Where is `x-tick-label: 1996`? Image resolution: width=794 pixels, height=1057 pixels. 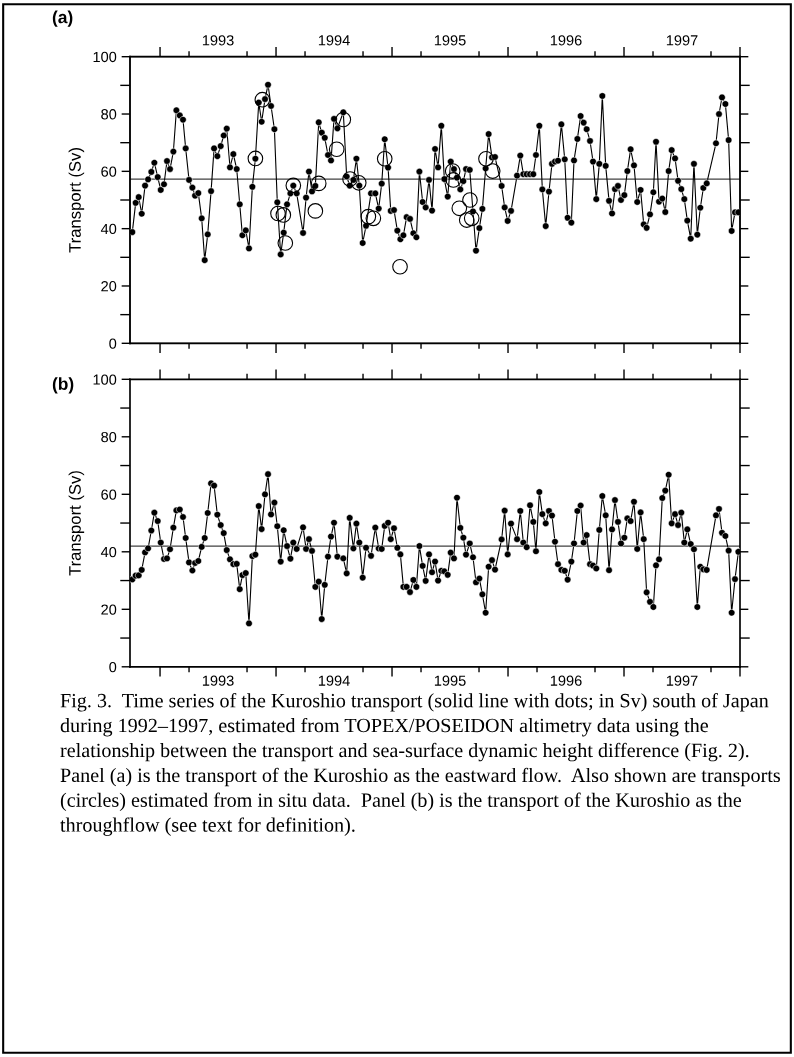 x-tick-label: 1996 is located at coordinates (566, 680).